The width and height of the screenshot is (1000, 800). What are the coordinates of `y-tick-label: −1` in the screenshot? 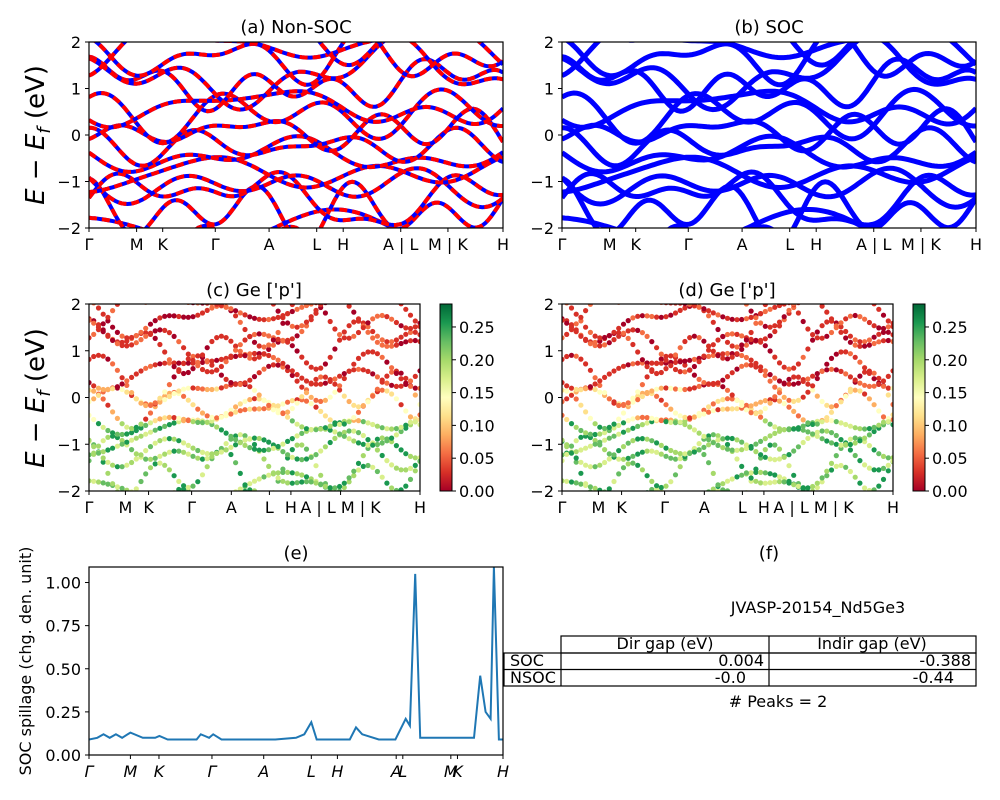 It's located at (542, 182).